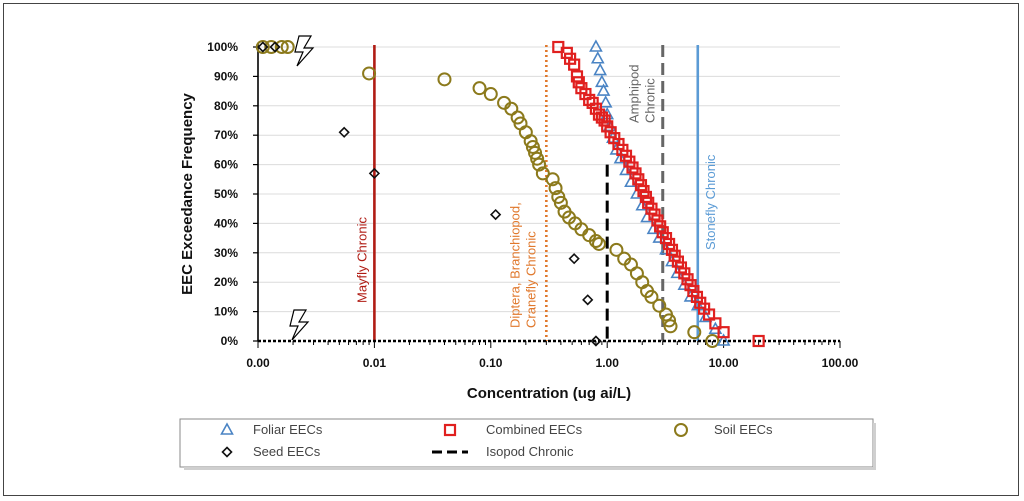 This screenshot has height=501, width=1024. What do you see at coordinates (514, 265) in the screenshot?
I see `diptera-label: Diptera, Branchiopod,` at bounding box center [514, 265].